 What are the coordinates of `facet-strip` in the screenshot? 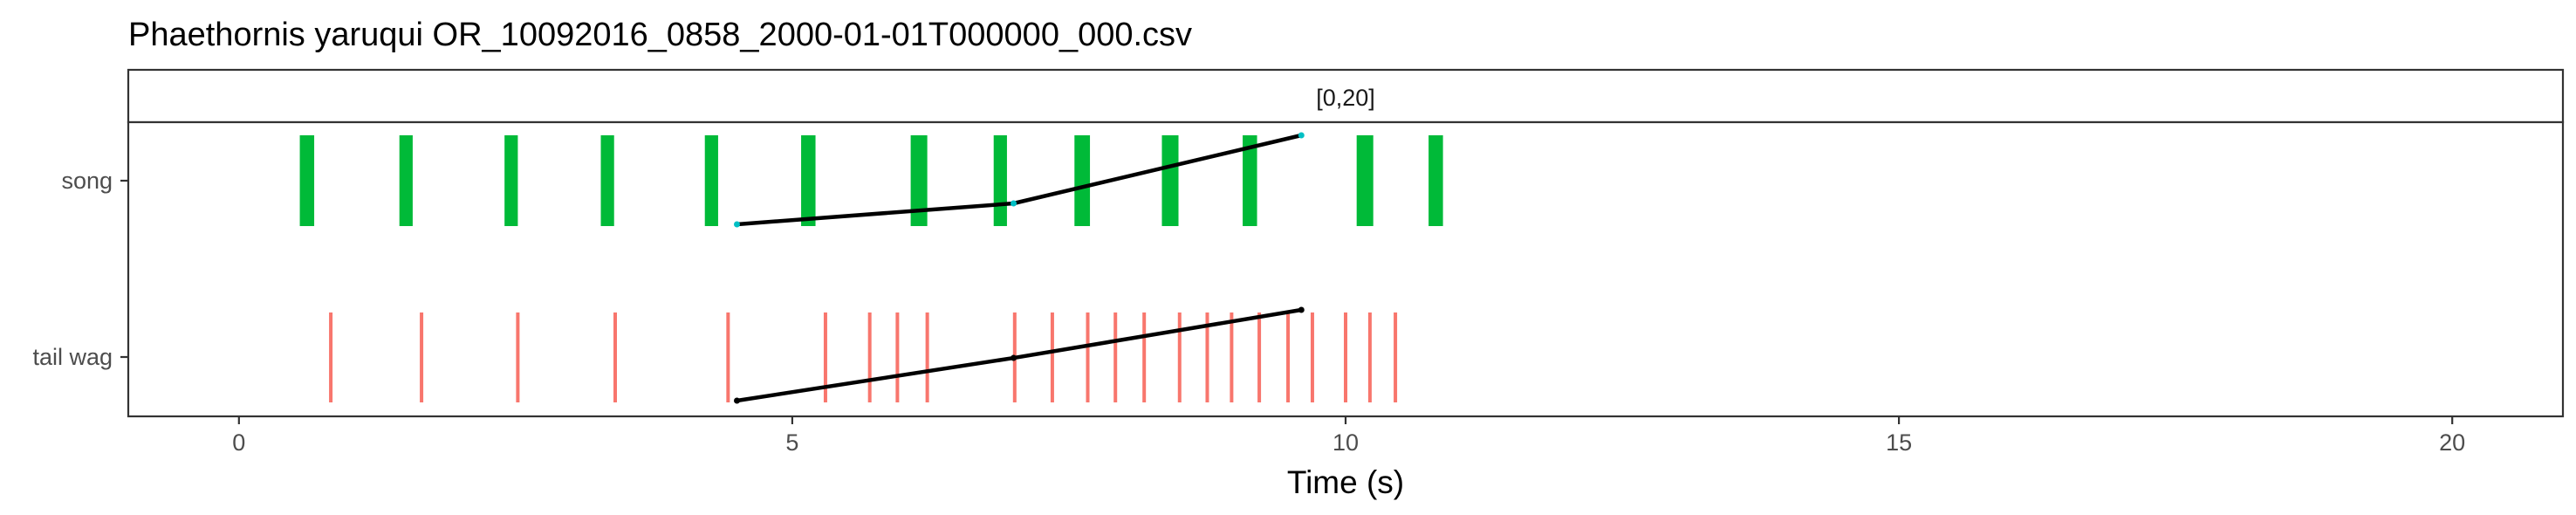 It's located at (1346, 96).